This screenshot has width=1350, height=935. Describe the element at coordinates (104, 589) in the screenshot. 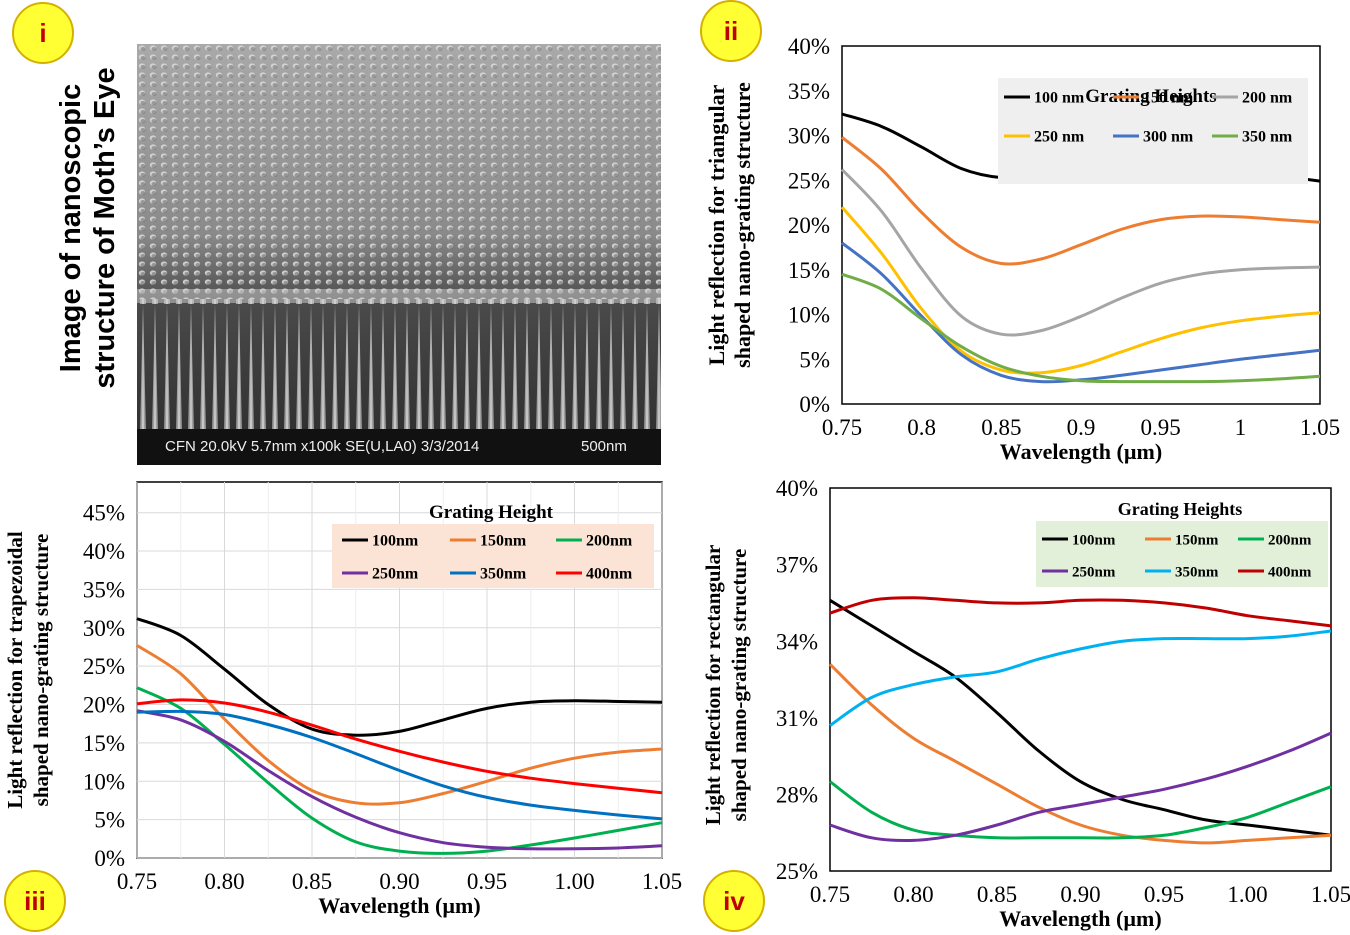

I see `y-tick-label: 35%` at that location.